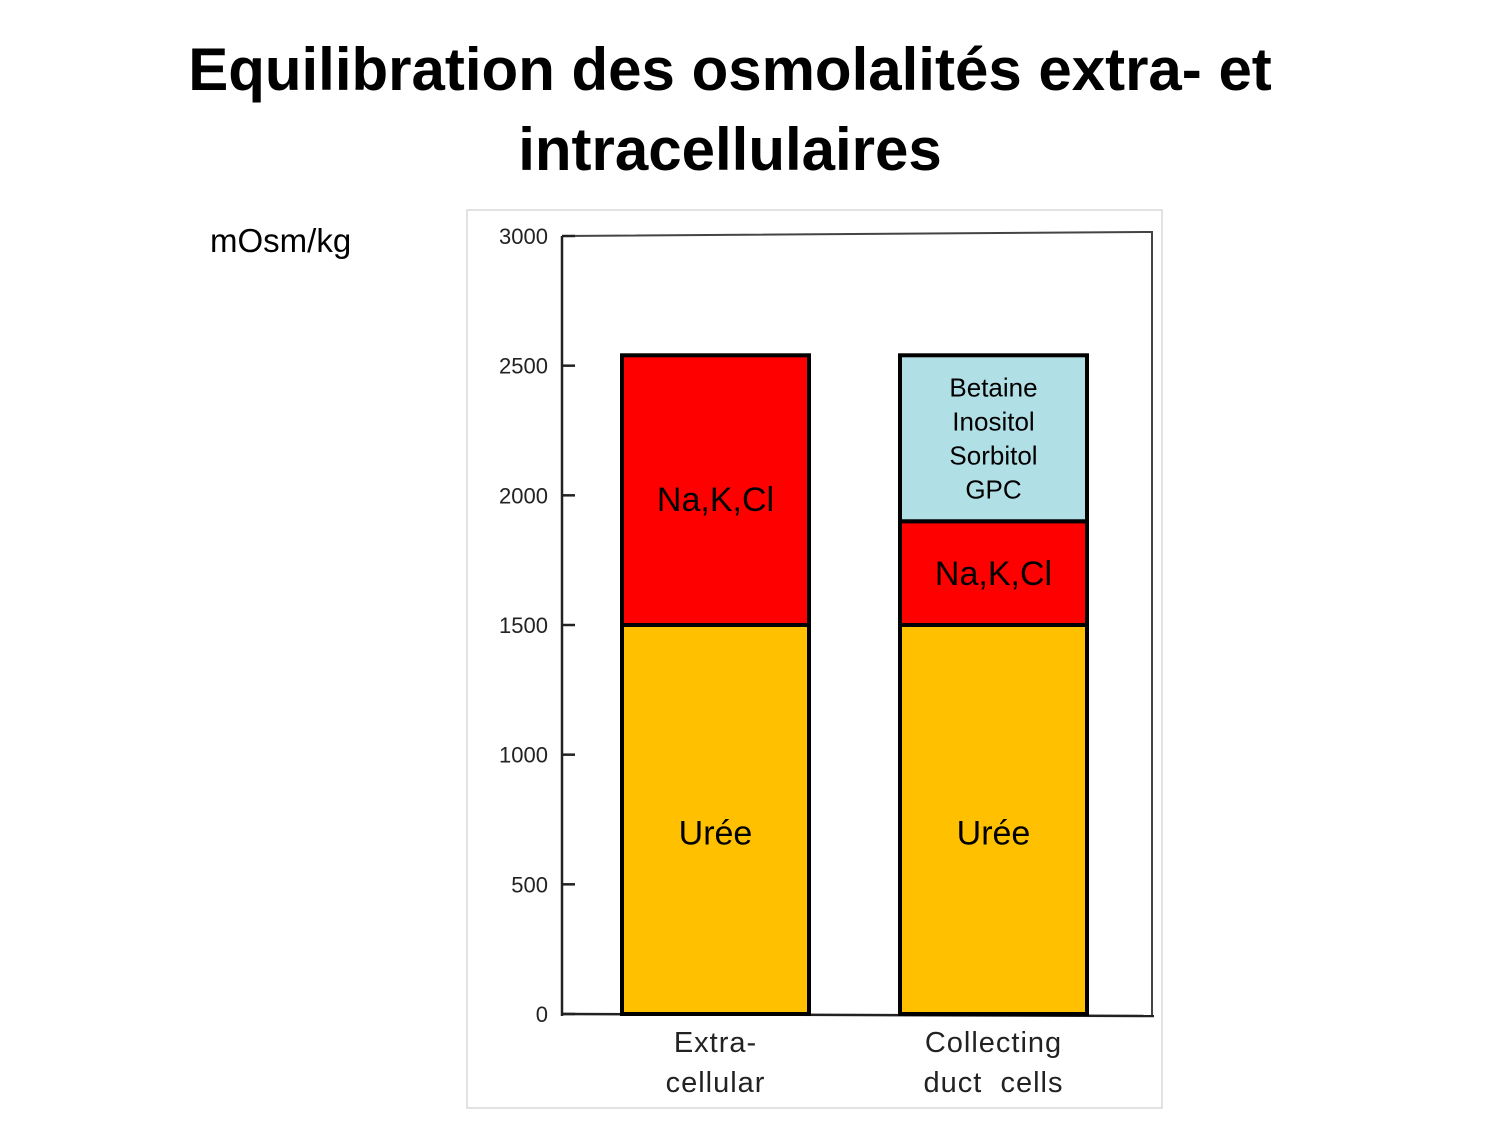 Image resolution: width=1500 pixels, height=1125 pixels. What do you see at coordinates (523, 755) in the screenshot?
I see `y-tick-label: 1000` at bounding box center [523, 755].